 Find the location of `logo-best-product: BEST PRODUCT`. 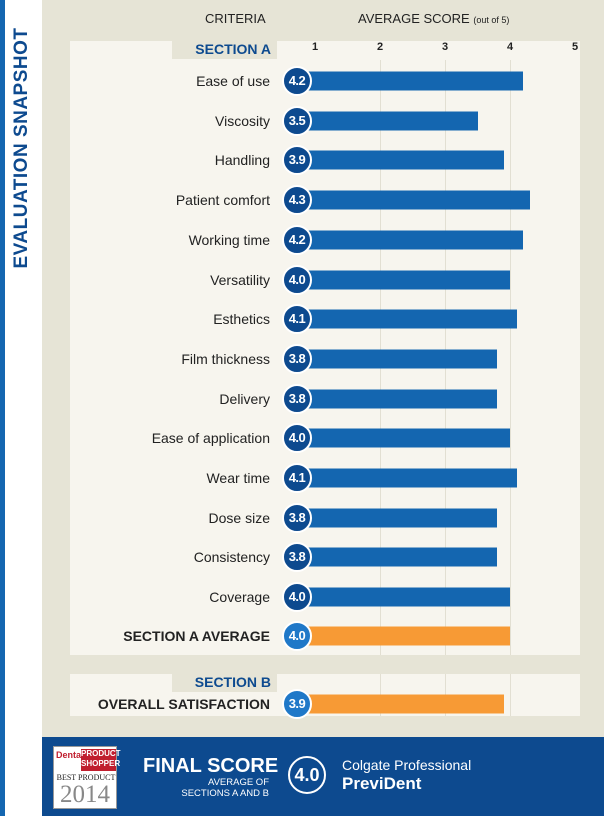

logo-best-product: BEST PRODUCT is located at coordinates (86, 777).